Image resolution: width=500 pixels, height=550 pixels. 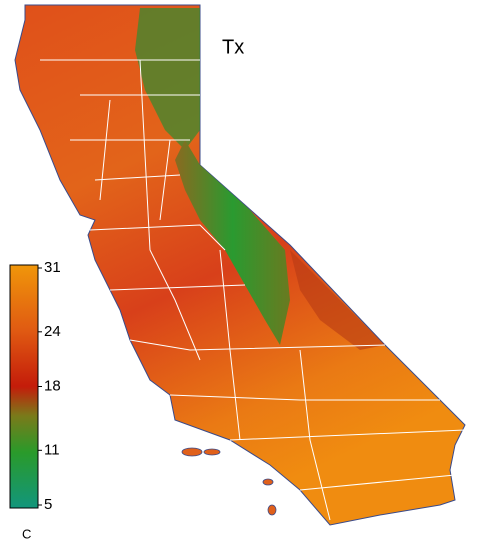 I want to click on sierra-nevada, so click(x=232, y=242).